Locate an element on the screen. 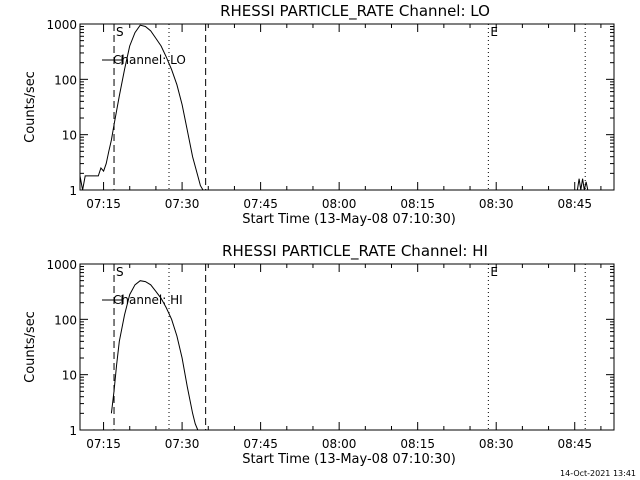  legend-label: Channel: LO is located at coordinates (149, 60).